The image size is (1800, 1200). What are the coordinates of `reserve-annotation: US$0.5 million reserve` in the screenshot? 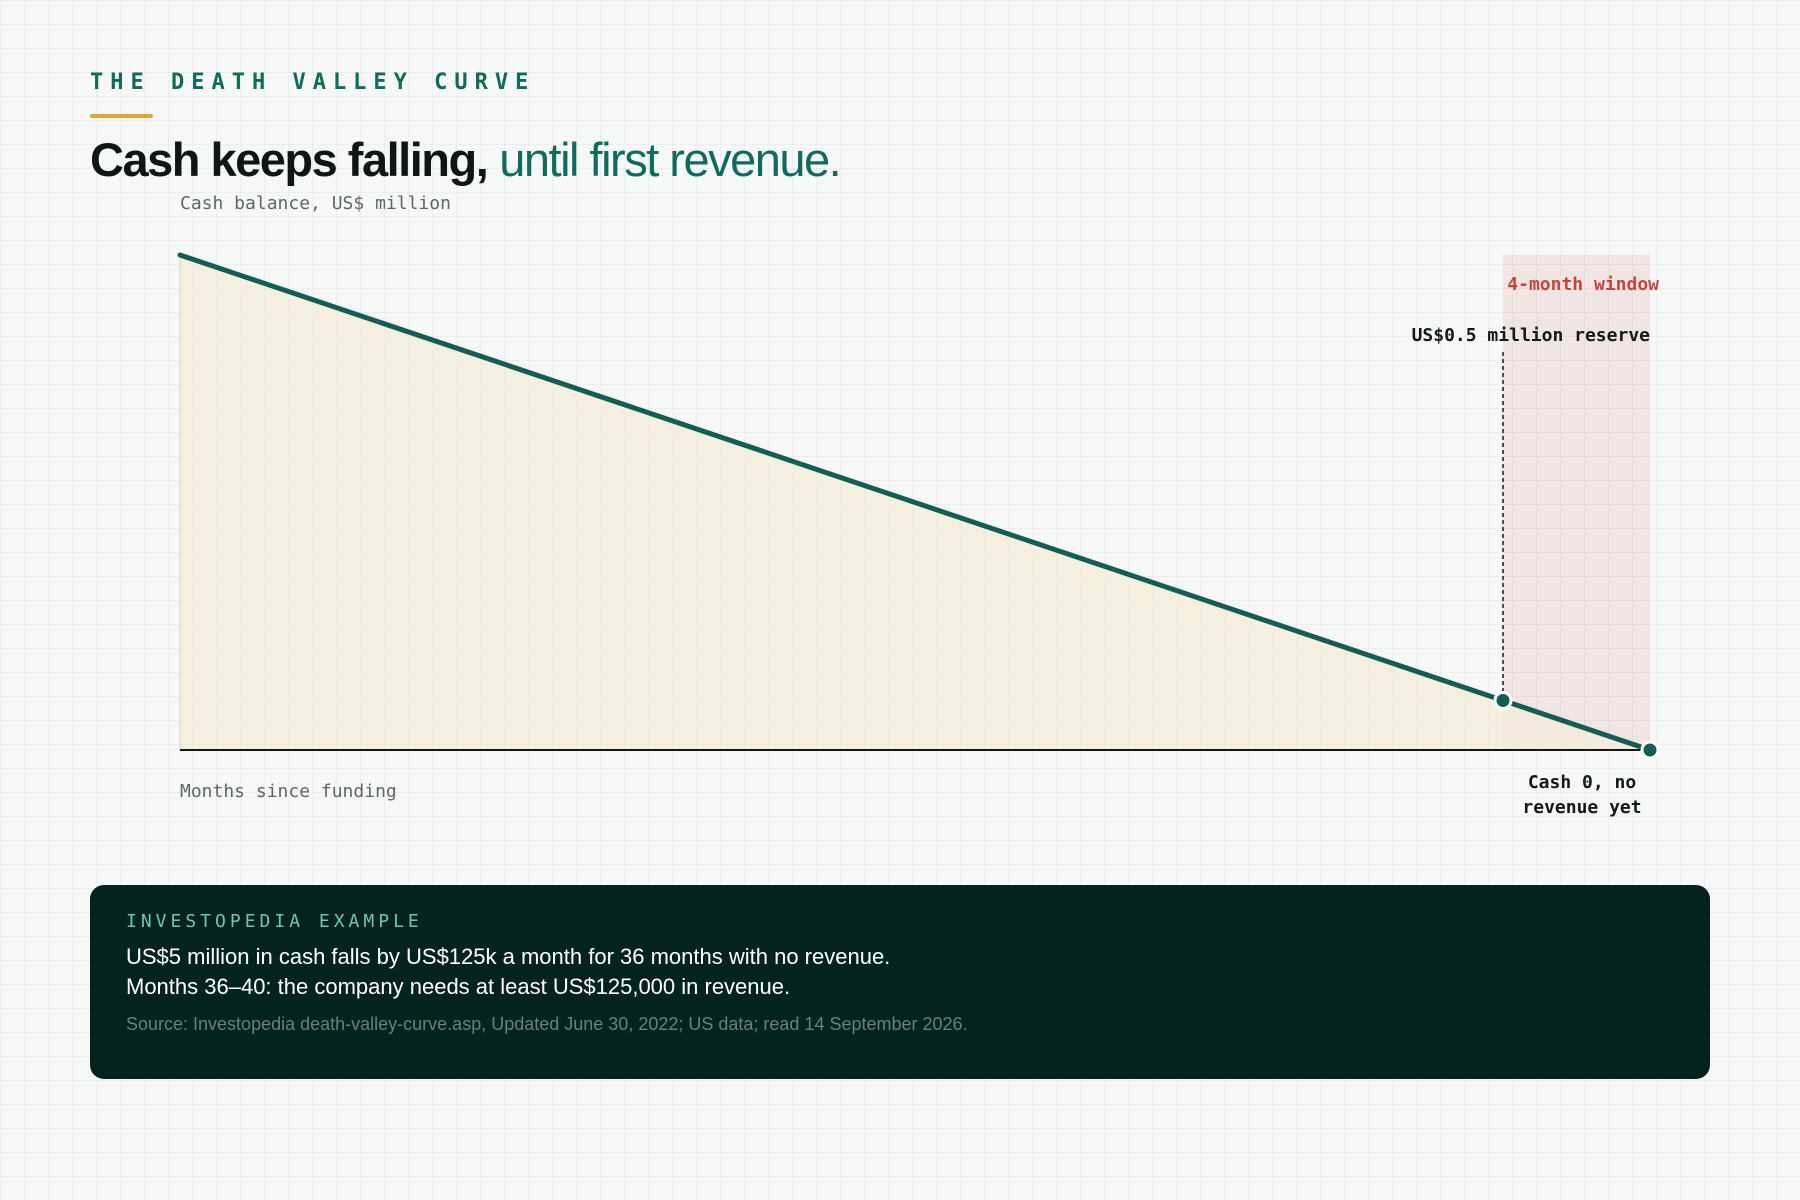 It's located at (1531, 335).